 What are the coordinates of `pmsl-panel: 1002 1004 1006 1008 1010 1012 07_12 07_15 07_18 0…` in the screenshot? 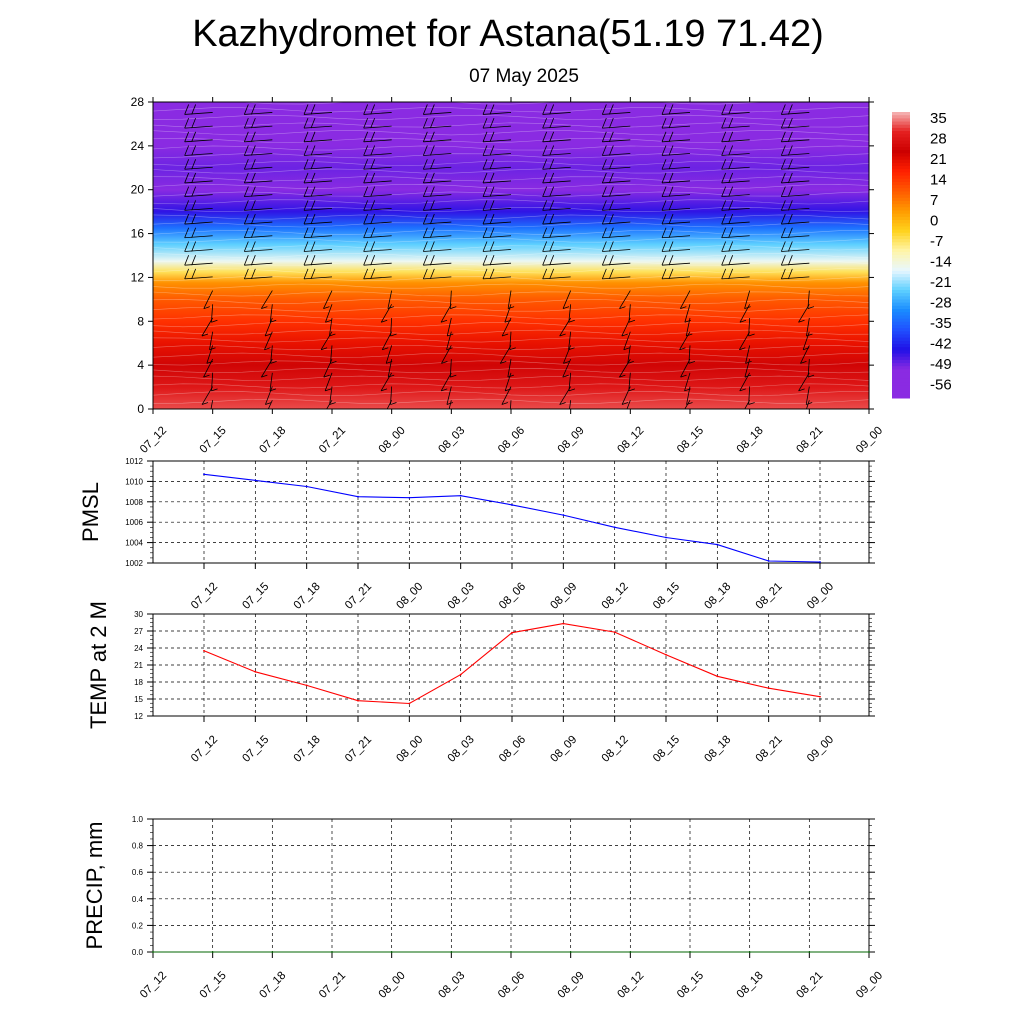 It's located at (476, 534).